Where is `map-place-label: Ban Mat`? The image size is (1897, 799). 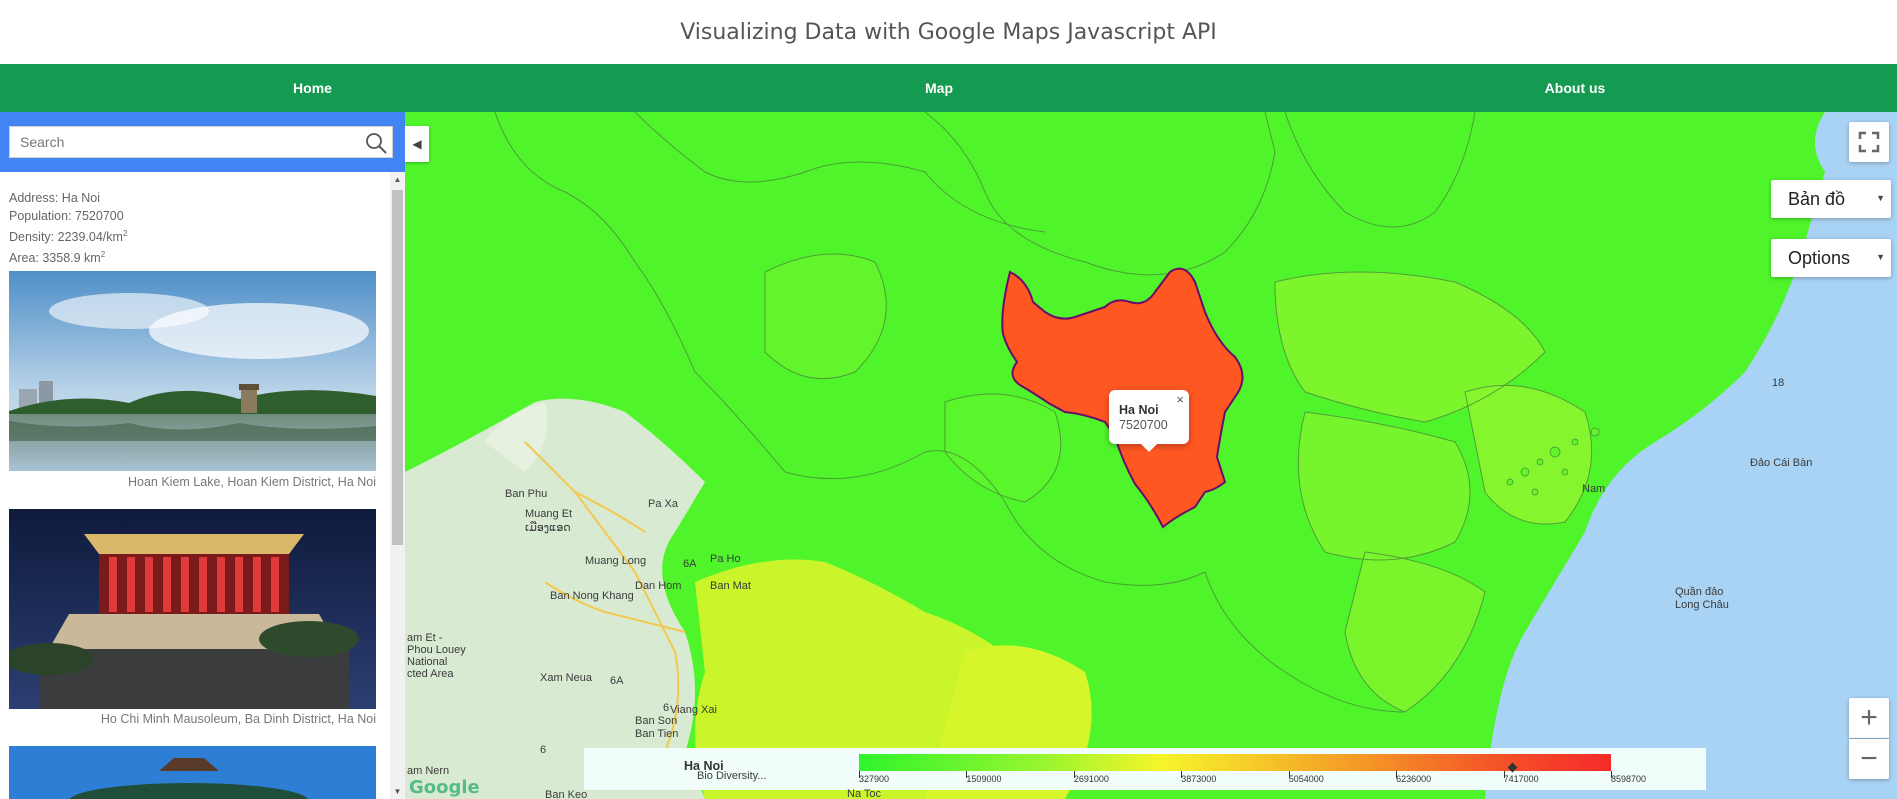
map-place-label: Ban Mat is located at coordinates (730, 586).